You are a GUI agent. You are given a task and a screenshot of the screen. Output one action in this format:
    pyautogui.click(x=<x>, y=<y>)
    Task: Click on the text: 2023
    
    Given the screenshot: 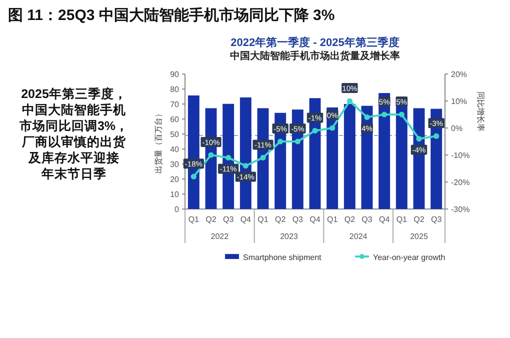 What is the action you would take?
    pyautogui.click(x=289, y=236)
    